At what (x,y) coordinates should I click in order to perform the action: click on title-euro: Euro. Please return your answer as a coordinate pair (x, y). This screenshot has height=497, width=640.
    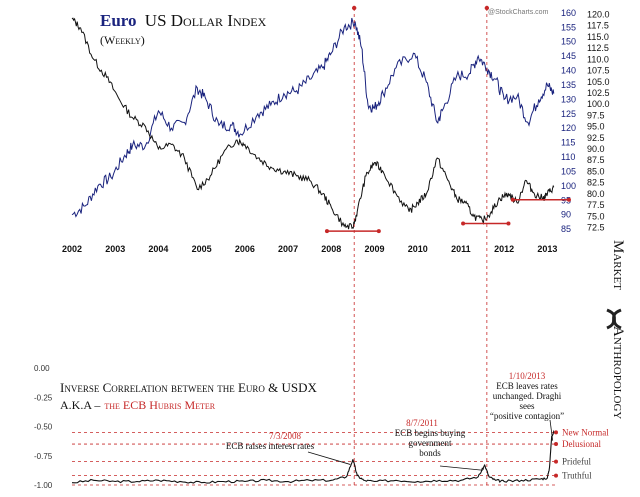
    Looking at the image, I should click on (118, 20).